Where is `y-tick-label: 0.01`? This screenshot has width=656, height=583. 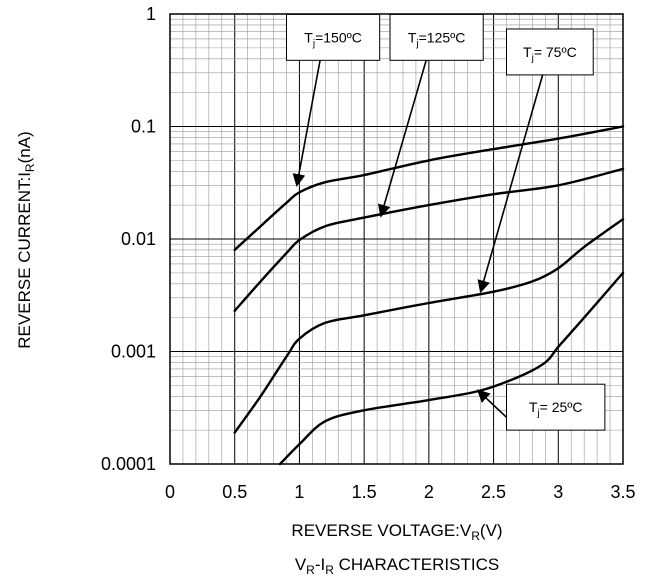 y-tick-label: 0.01 is located at coordinates (138, 239).